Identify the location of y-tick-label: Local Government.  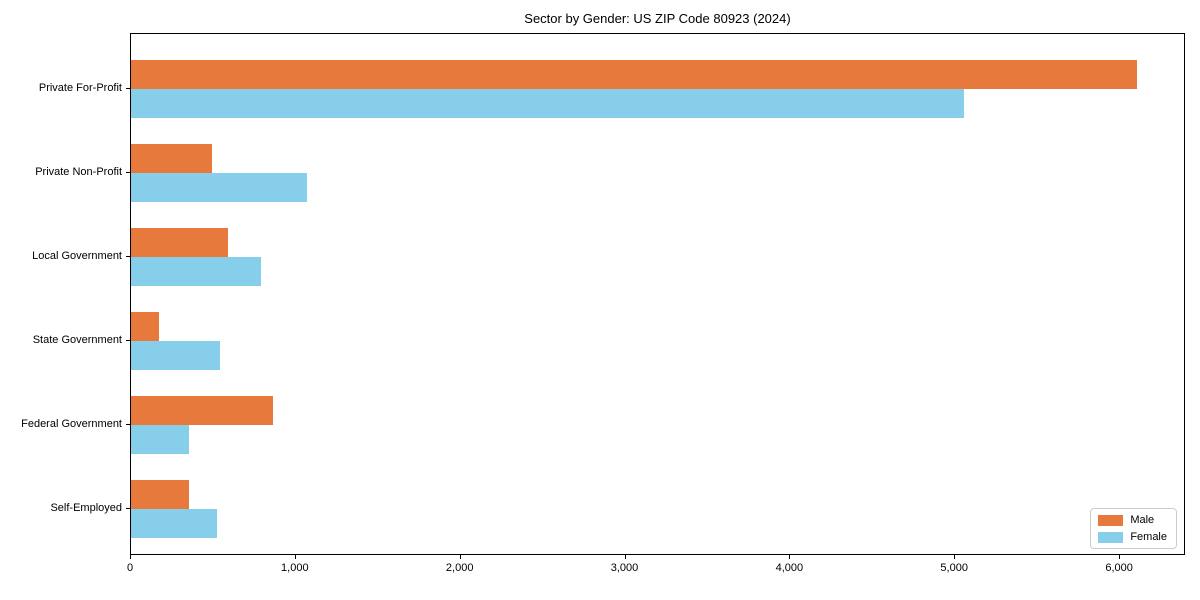
(77, 256).